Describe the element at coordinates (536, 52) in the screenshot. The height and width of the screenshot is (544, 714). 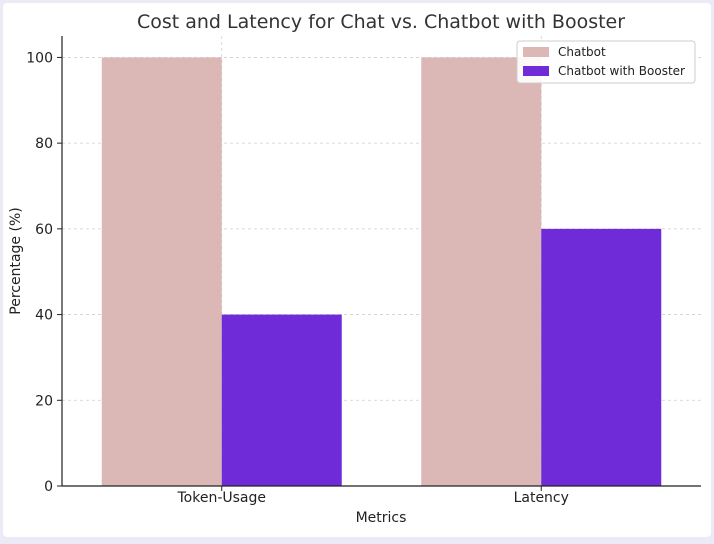
I see `legend-swatch-chatbot` at that location.